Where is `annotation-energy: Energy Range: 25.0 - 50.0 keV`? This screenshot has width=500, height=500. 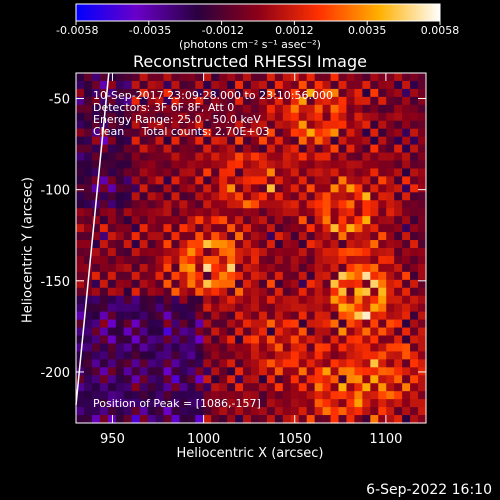 annotation-energy: Energy Range: 25.0 - 50.0 keV is located at coordinates (177, 119).